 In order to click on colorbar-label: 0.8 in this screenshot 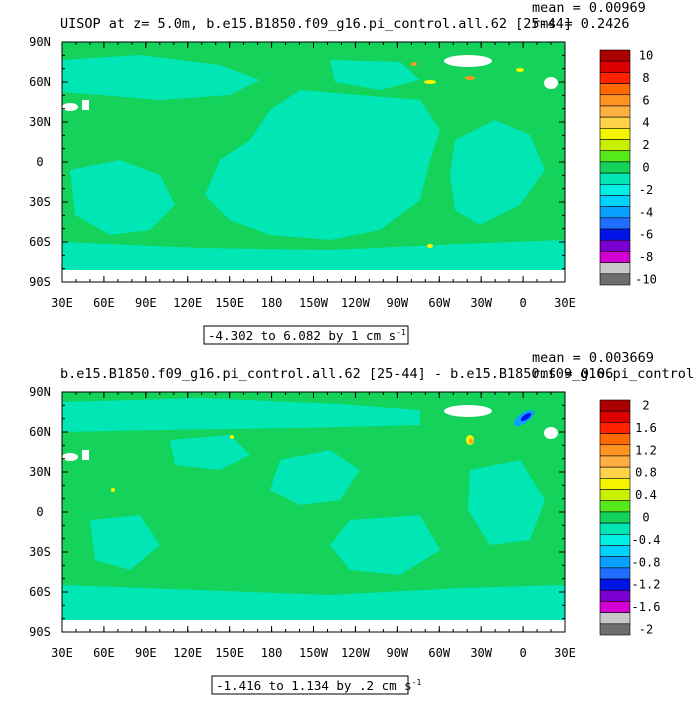, I will do `click(646, 473)`.